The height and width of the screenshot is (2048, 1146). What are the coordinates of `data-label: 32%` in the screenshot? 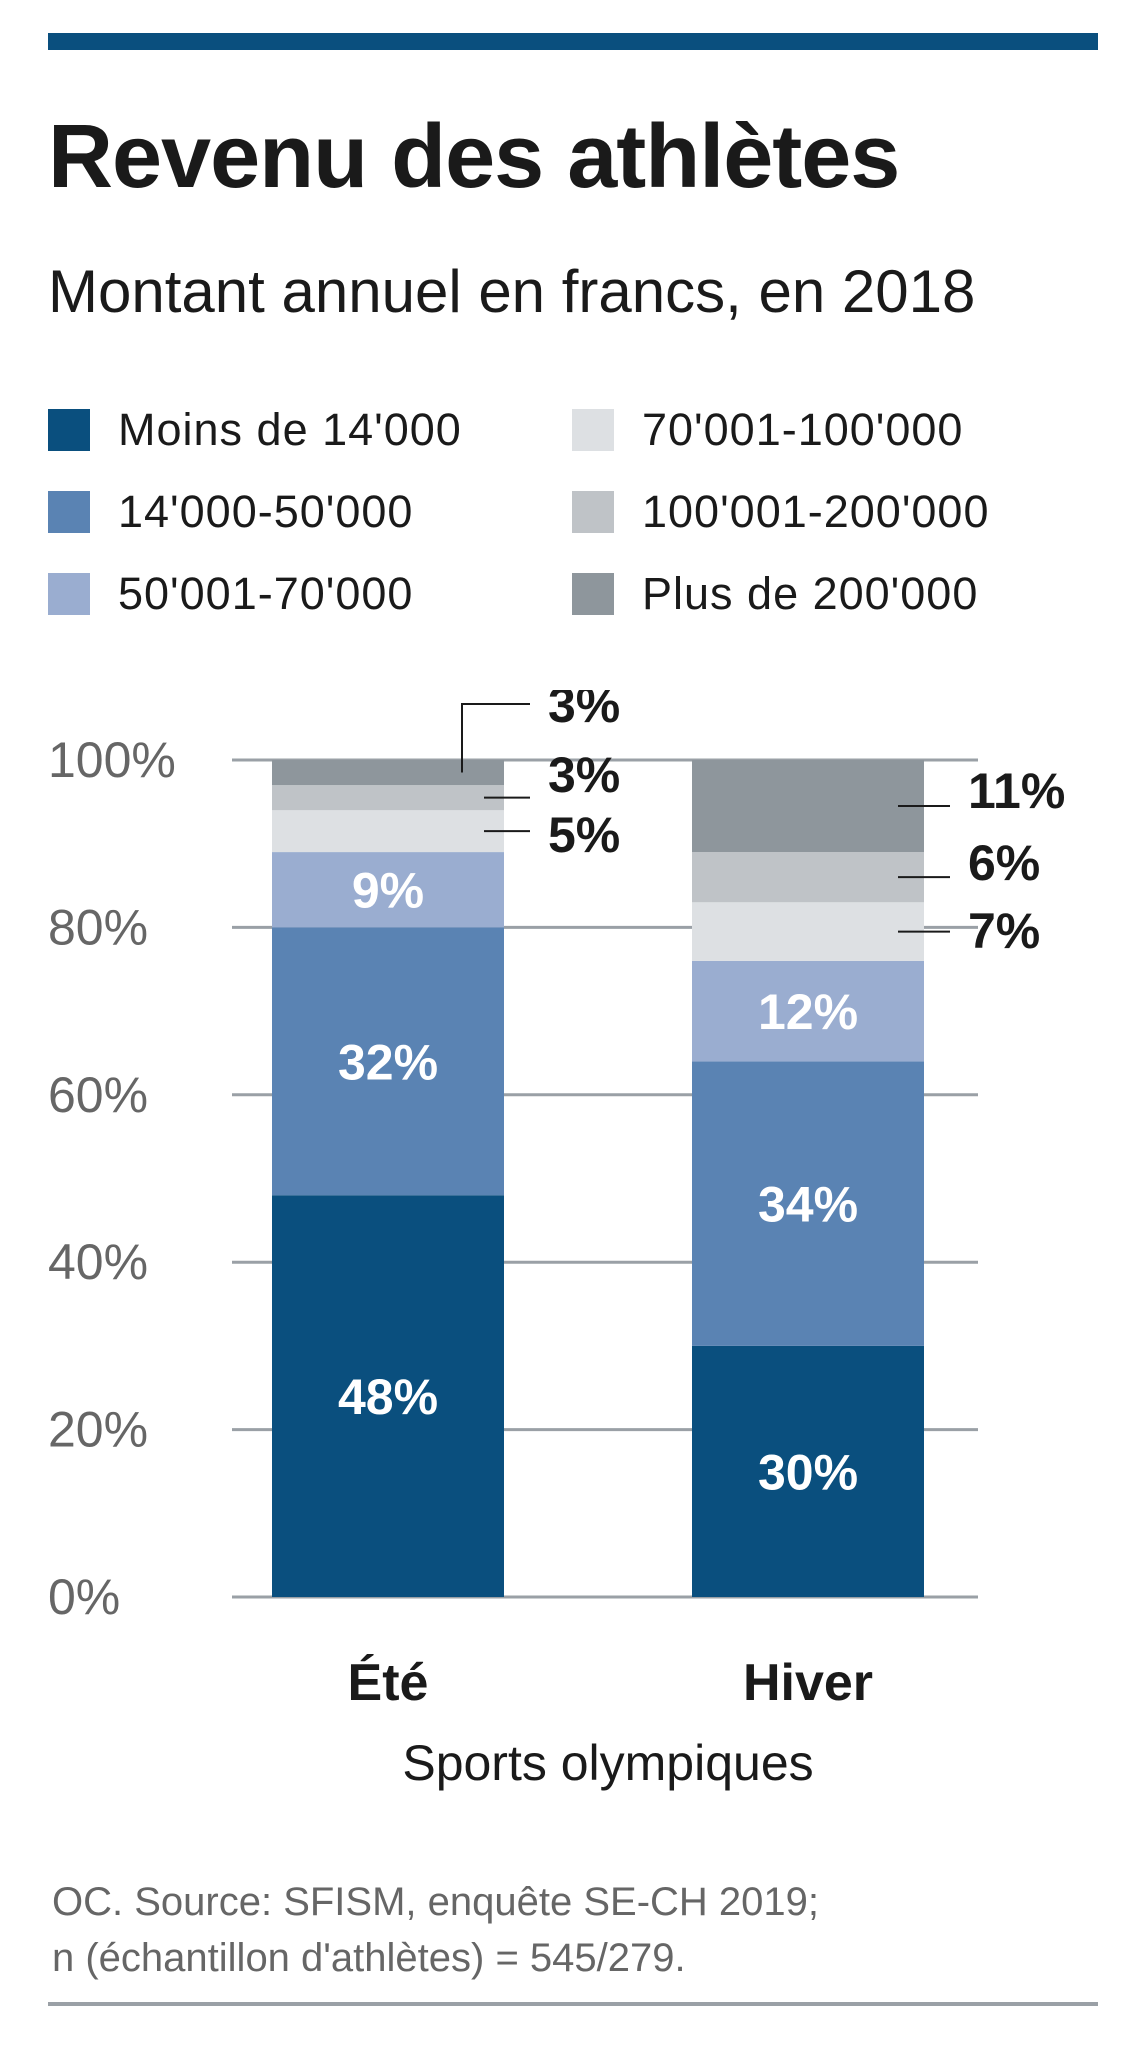 It's located at (388, 1062).